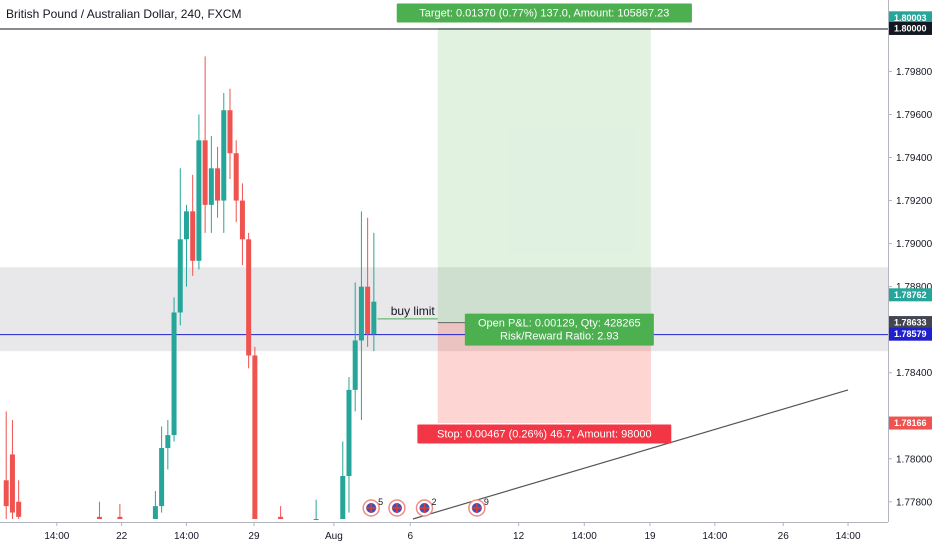 This screenshot has height=550, width=932. I want to click on x-tick-label-9: 14:00, so click(714, 536).